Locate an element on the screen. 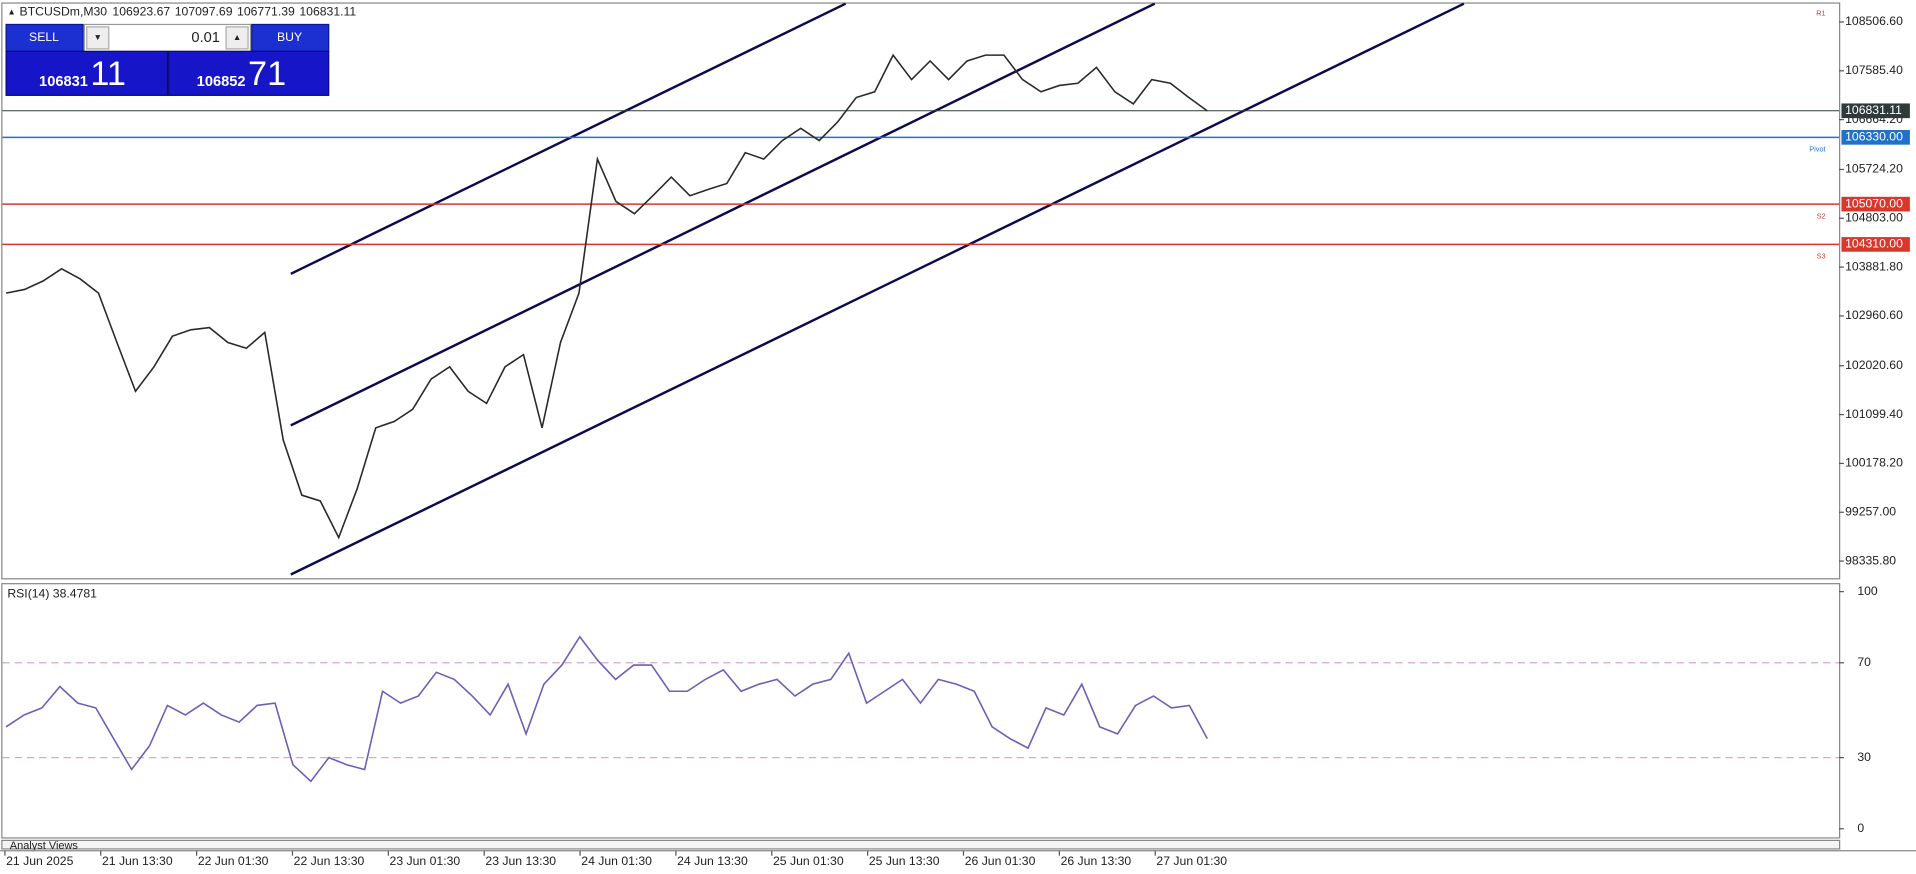  sell-label: SELL is located at coordinates (44, 37).